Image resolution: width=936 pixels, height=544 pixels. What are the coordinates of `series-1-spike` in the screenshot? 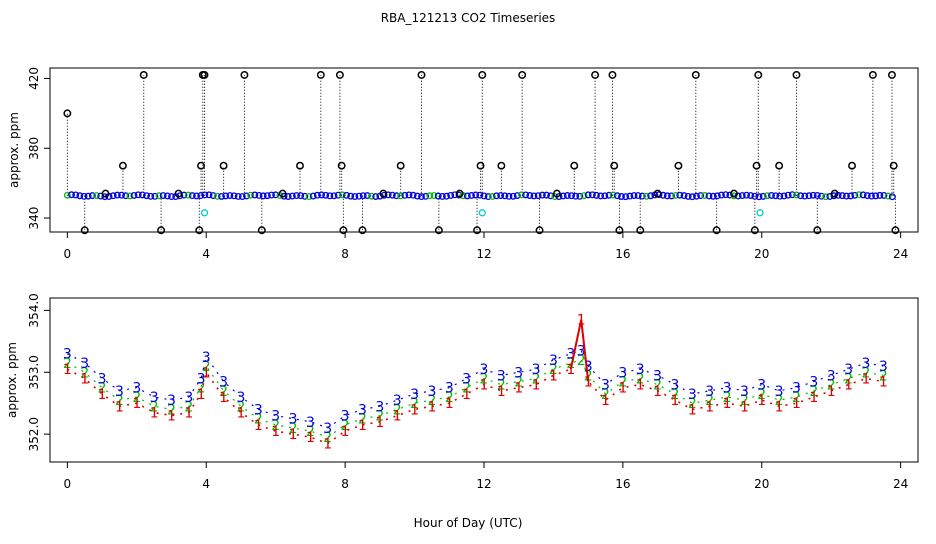 It's located at (579, 350).